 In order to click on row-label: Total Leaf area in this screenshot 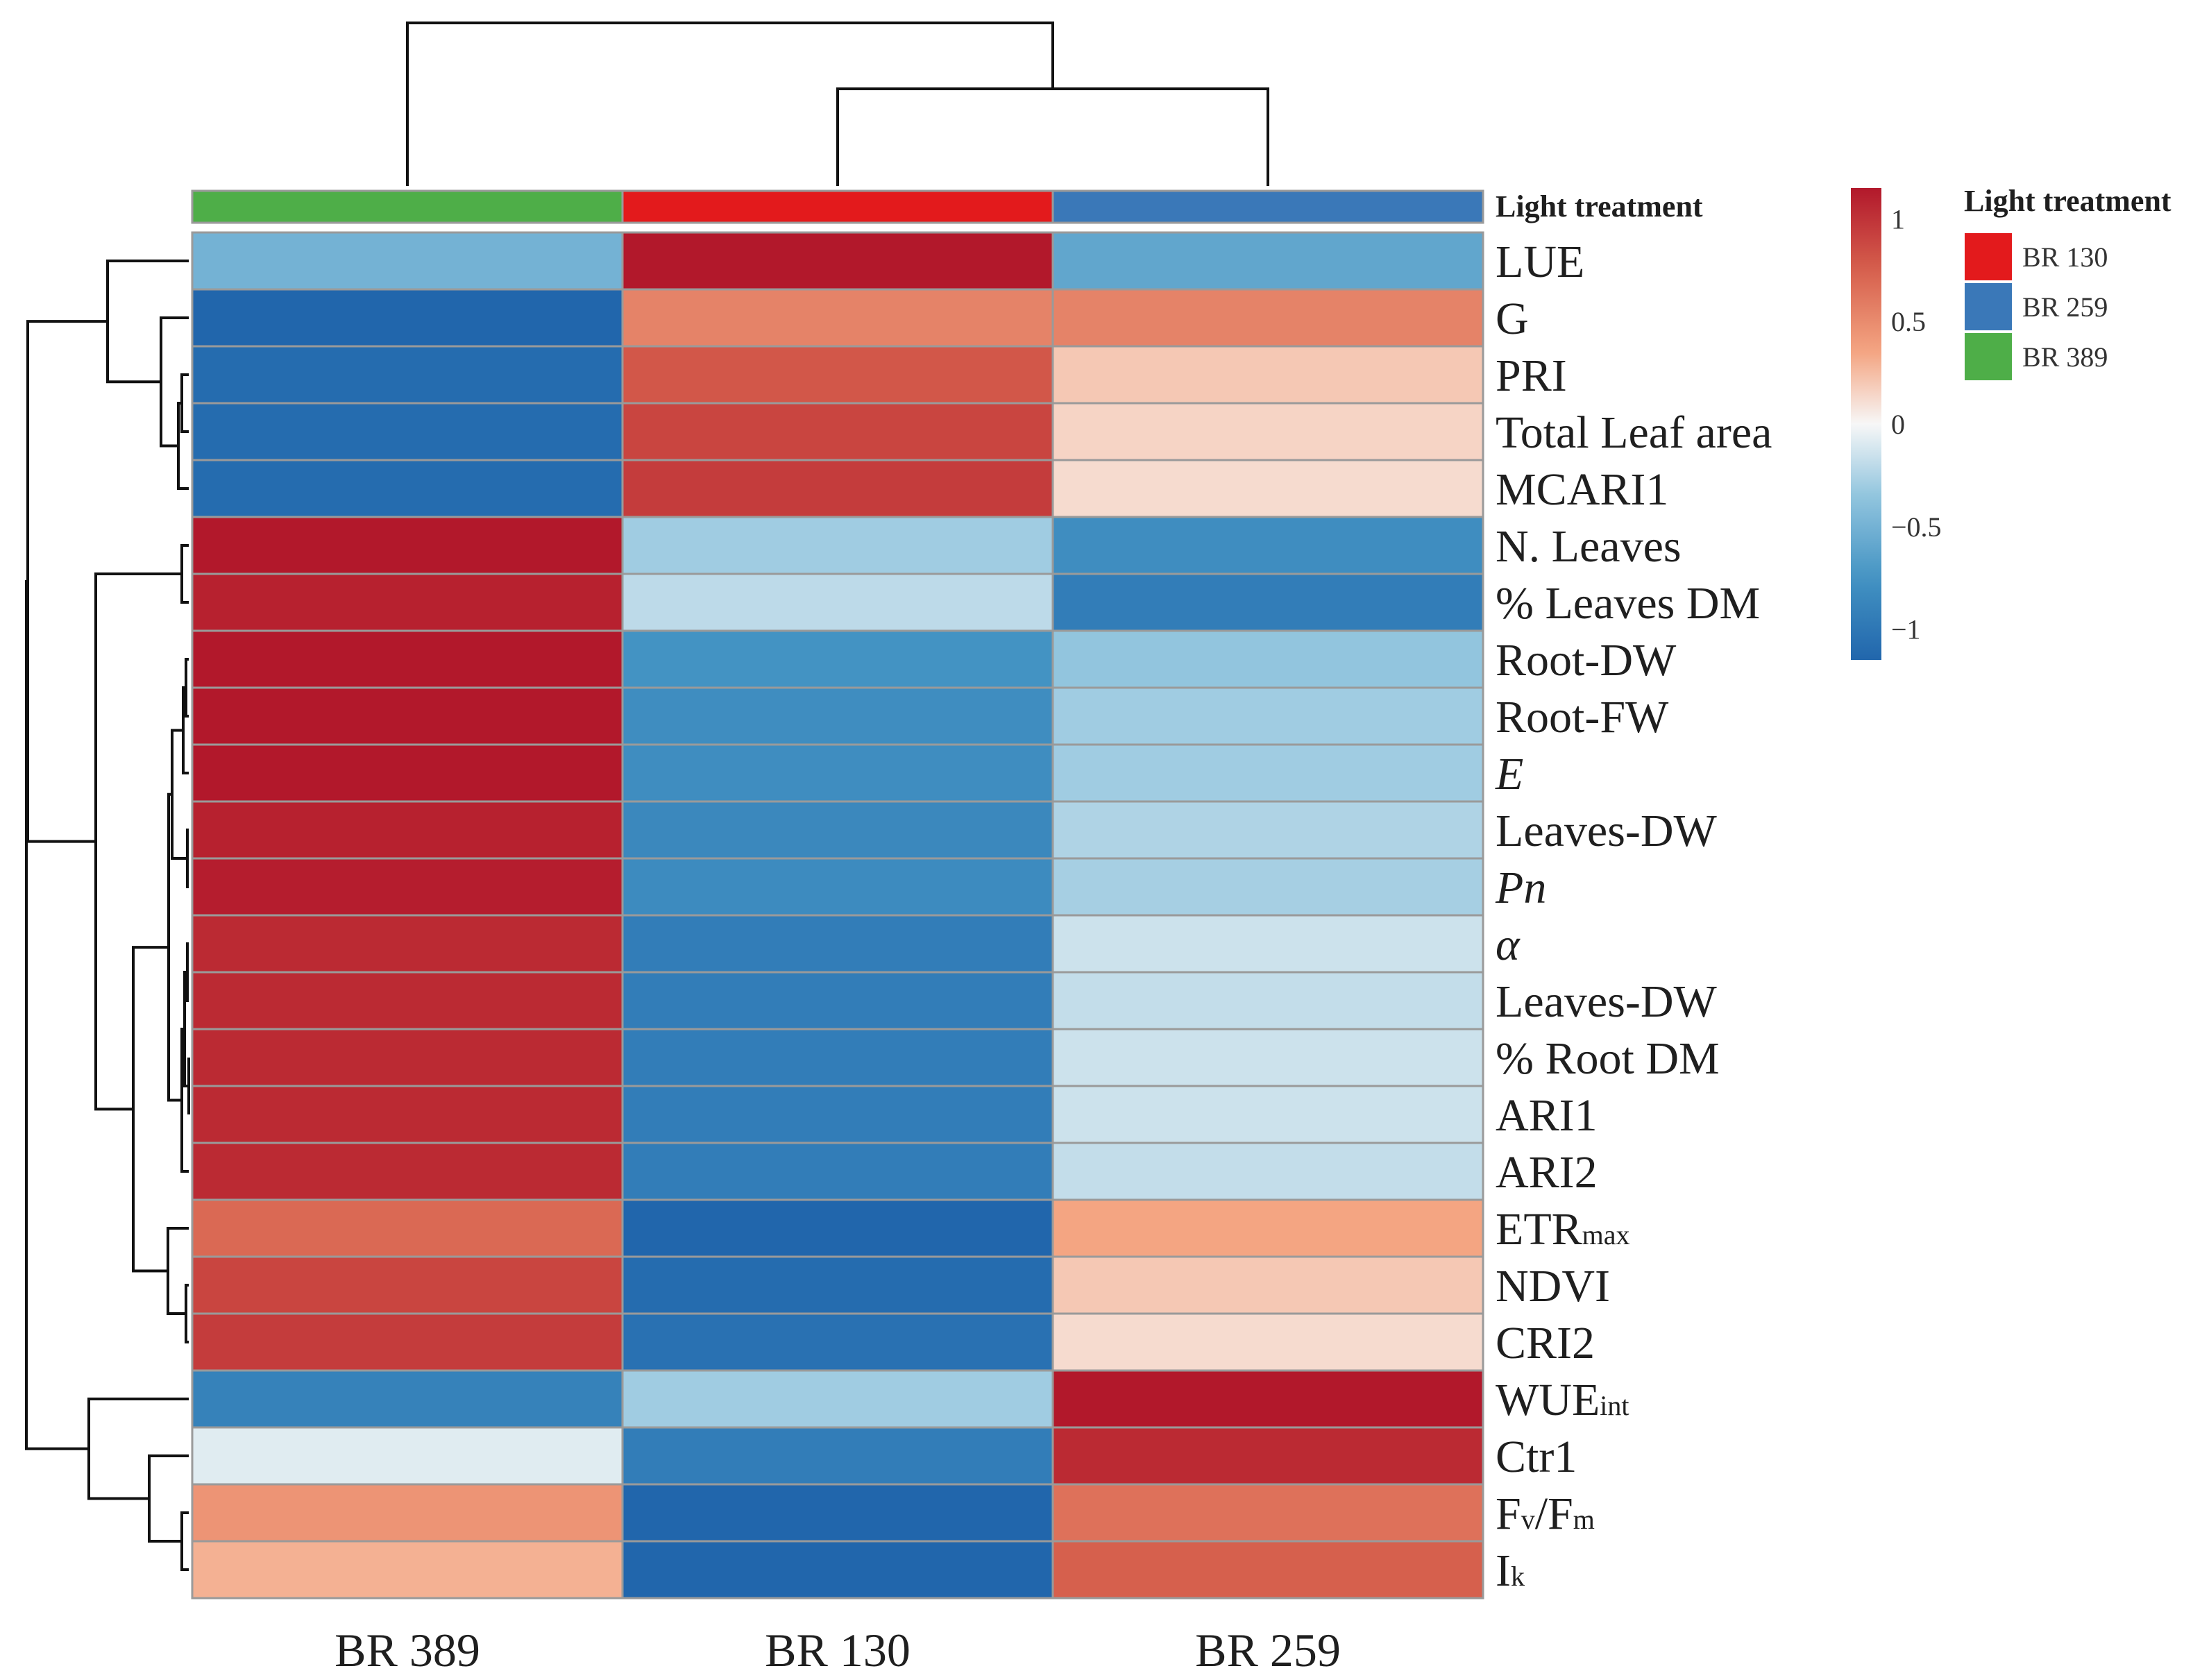, I will do `click(1634, 432)`.